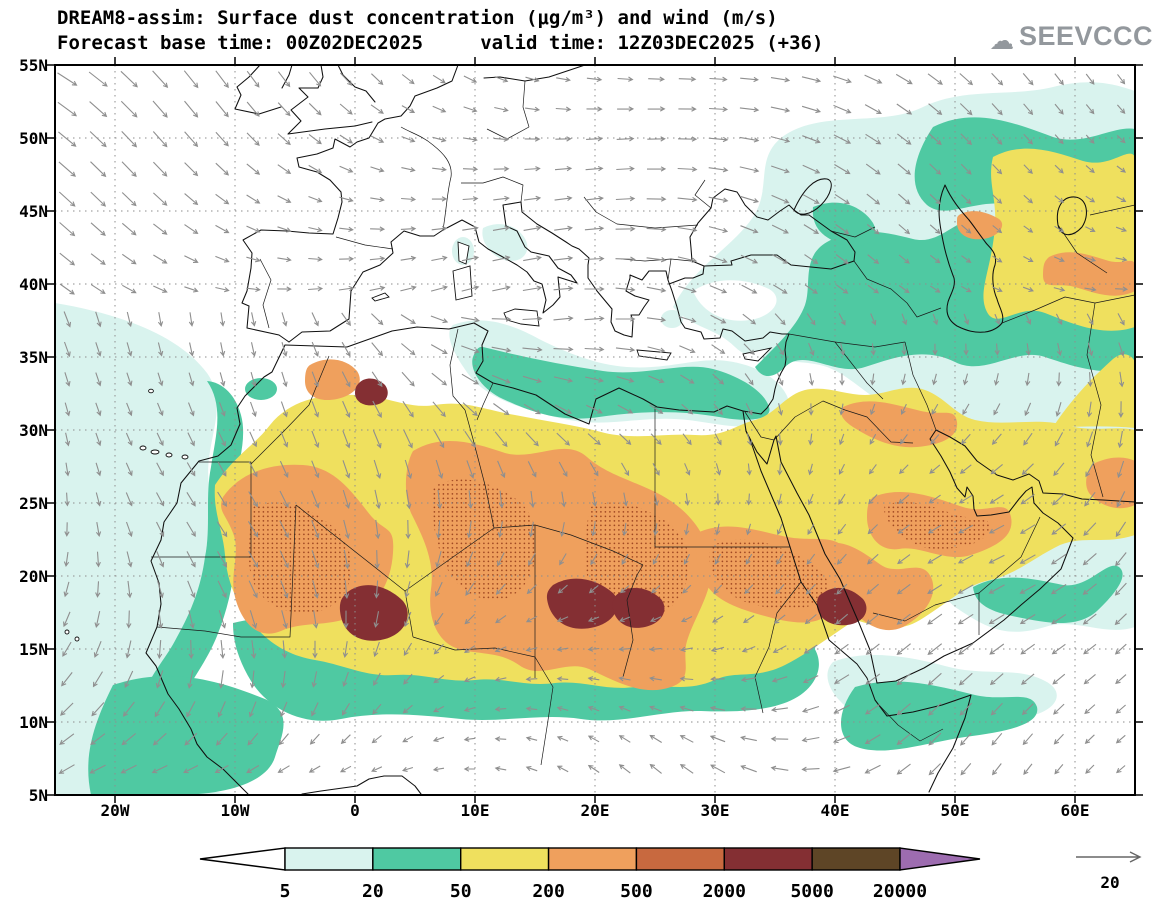  What do you see at coordinates (461, 891) in the screenshot?
I see `legend-level-label: 50` at bounding box center [461, 891].